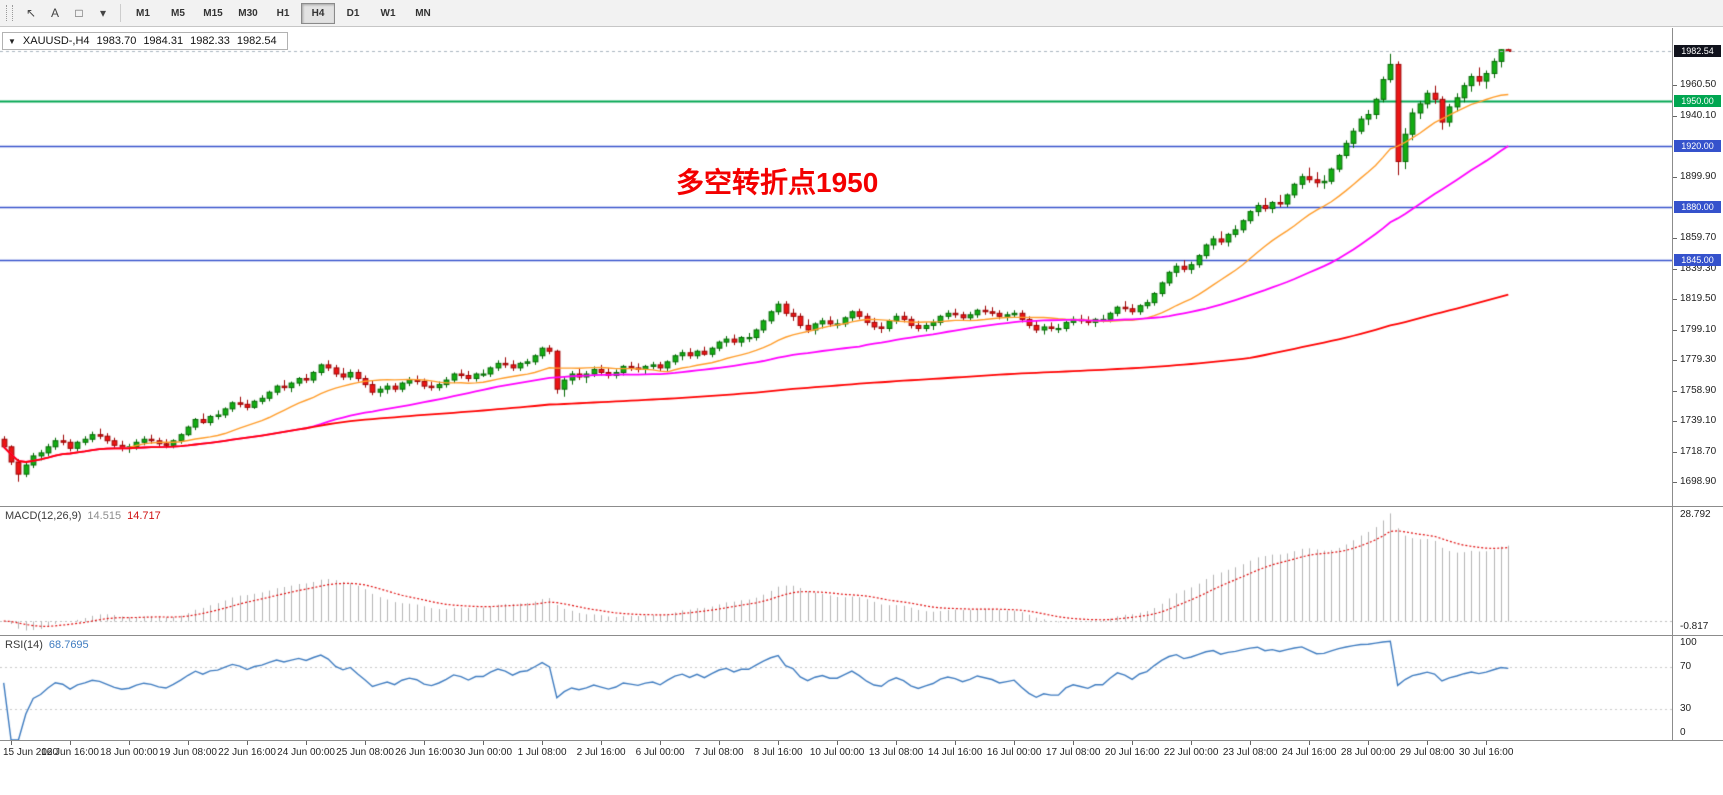 The height and width of the screenshot is (795, 1723). Describe the element at coordinates (248, 13) in the screenshot. I see `timeframe-m30: M30` at that location.